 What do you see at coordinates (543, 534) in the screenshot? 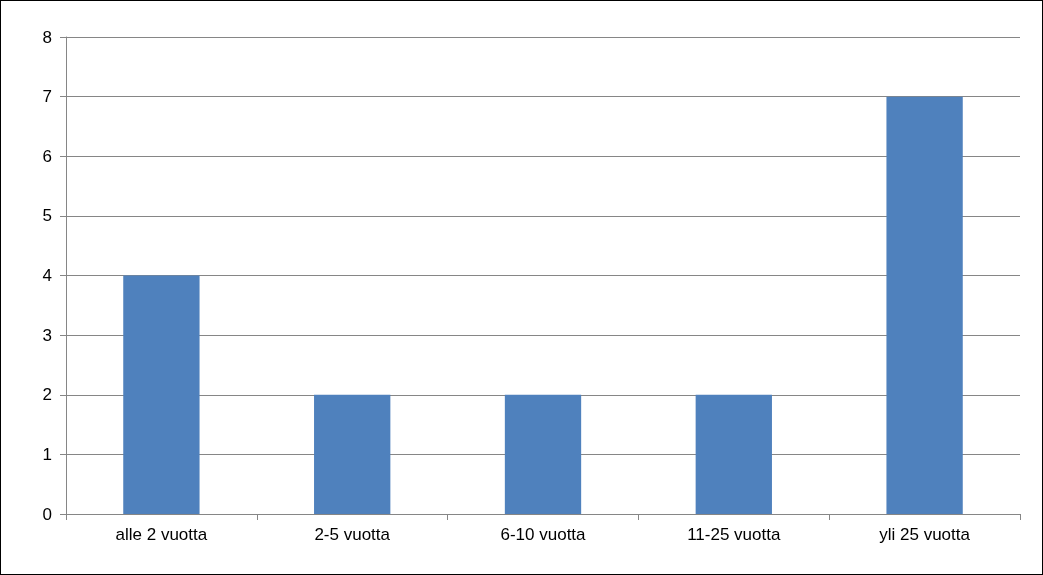
I see `x-tick-label: 6-10 vuotta` at bounding box center [543, 534].